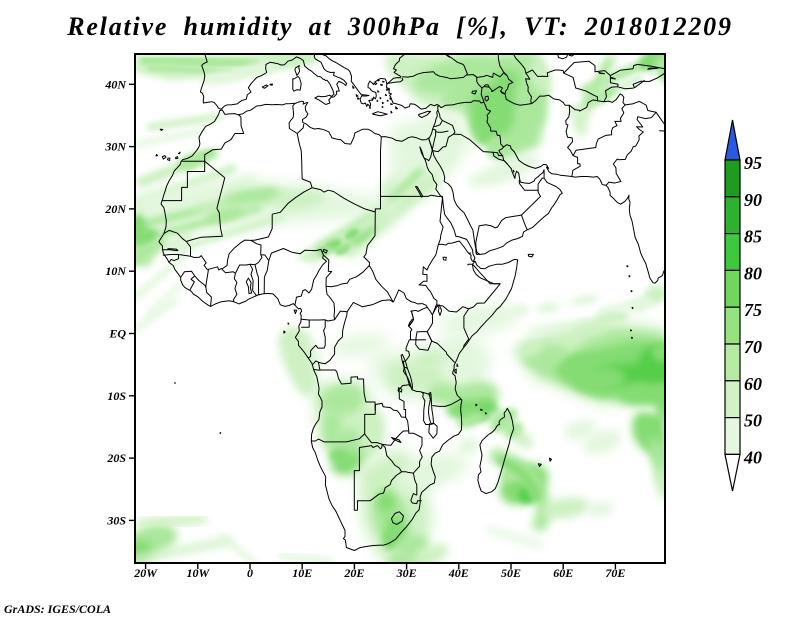 The width and height of the screenshot is (800, 618). What do you see at coordinates (57, 609) in the screenshot?
I see `svg-text: GrADS: IGES/COLA` at bounding box center [57, 609].